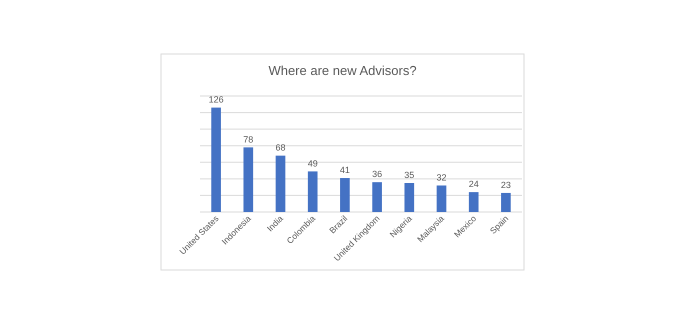 This screenshot has height=325, width=685. What do you see at coordinates (345, 170) in the screenshot?
I see `data-label: 41` at bounding box center [345, 170].